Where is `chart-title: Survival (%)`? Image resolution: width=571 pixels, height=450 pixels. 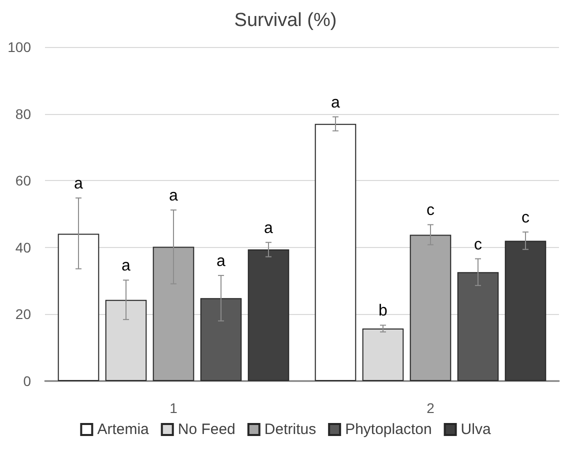 chart-title: Survival (%) is located at coordinates (285, 20).